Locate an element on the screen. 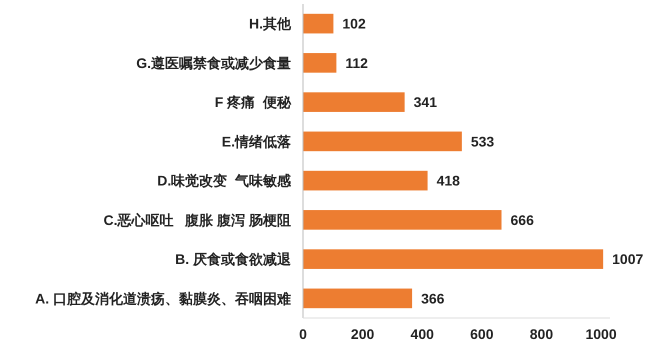 The width and height of the screenshot is (664, 346). y-tick-label: D.味觉改变 气味敏感 is located at coordinates (224, 180).